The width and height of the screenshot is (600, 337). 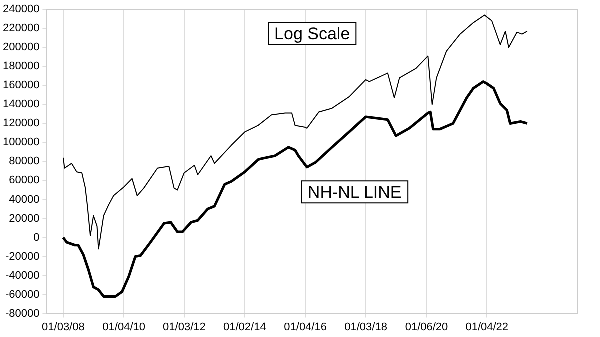 What do you see at coordinates (22, 294) in the screenshot?
I see `y-tick-label: -60000` at bounding box center [22, 294].